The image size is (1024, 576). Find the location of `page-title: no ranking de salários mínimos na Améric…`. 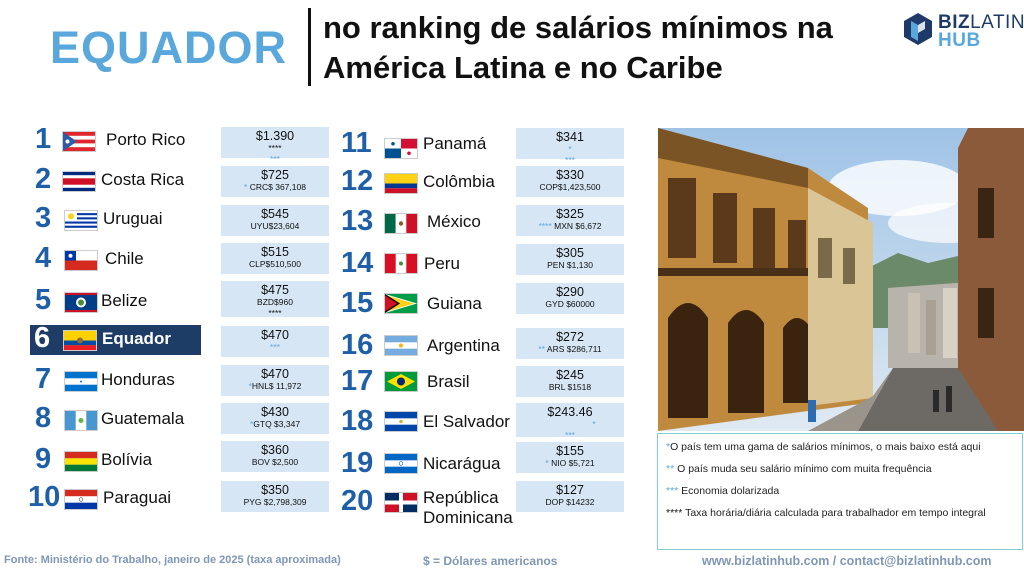

page-title: no ranking de salários mínimos na Améric… is located at coordinates (603, 48).